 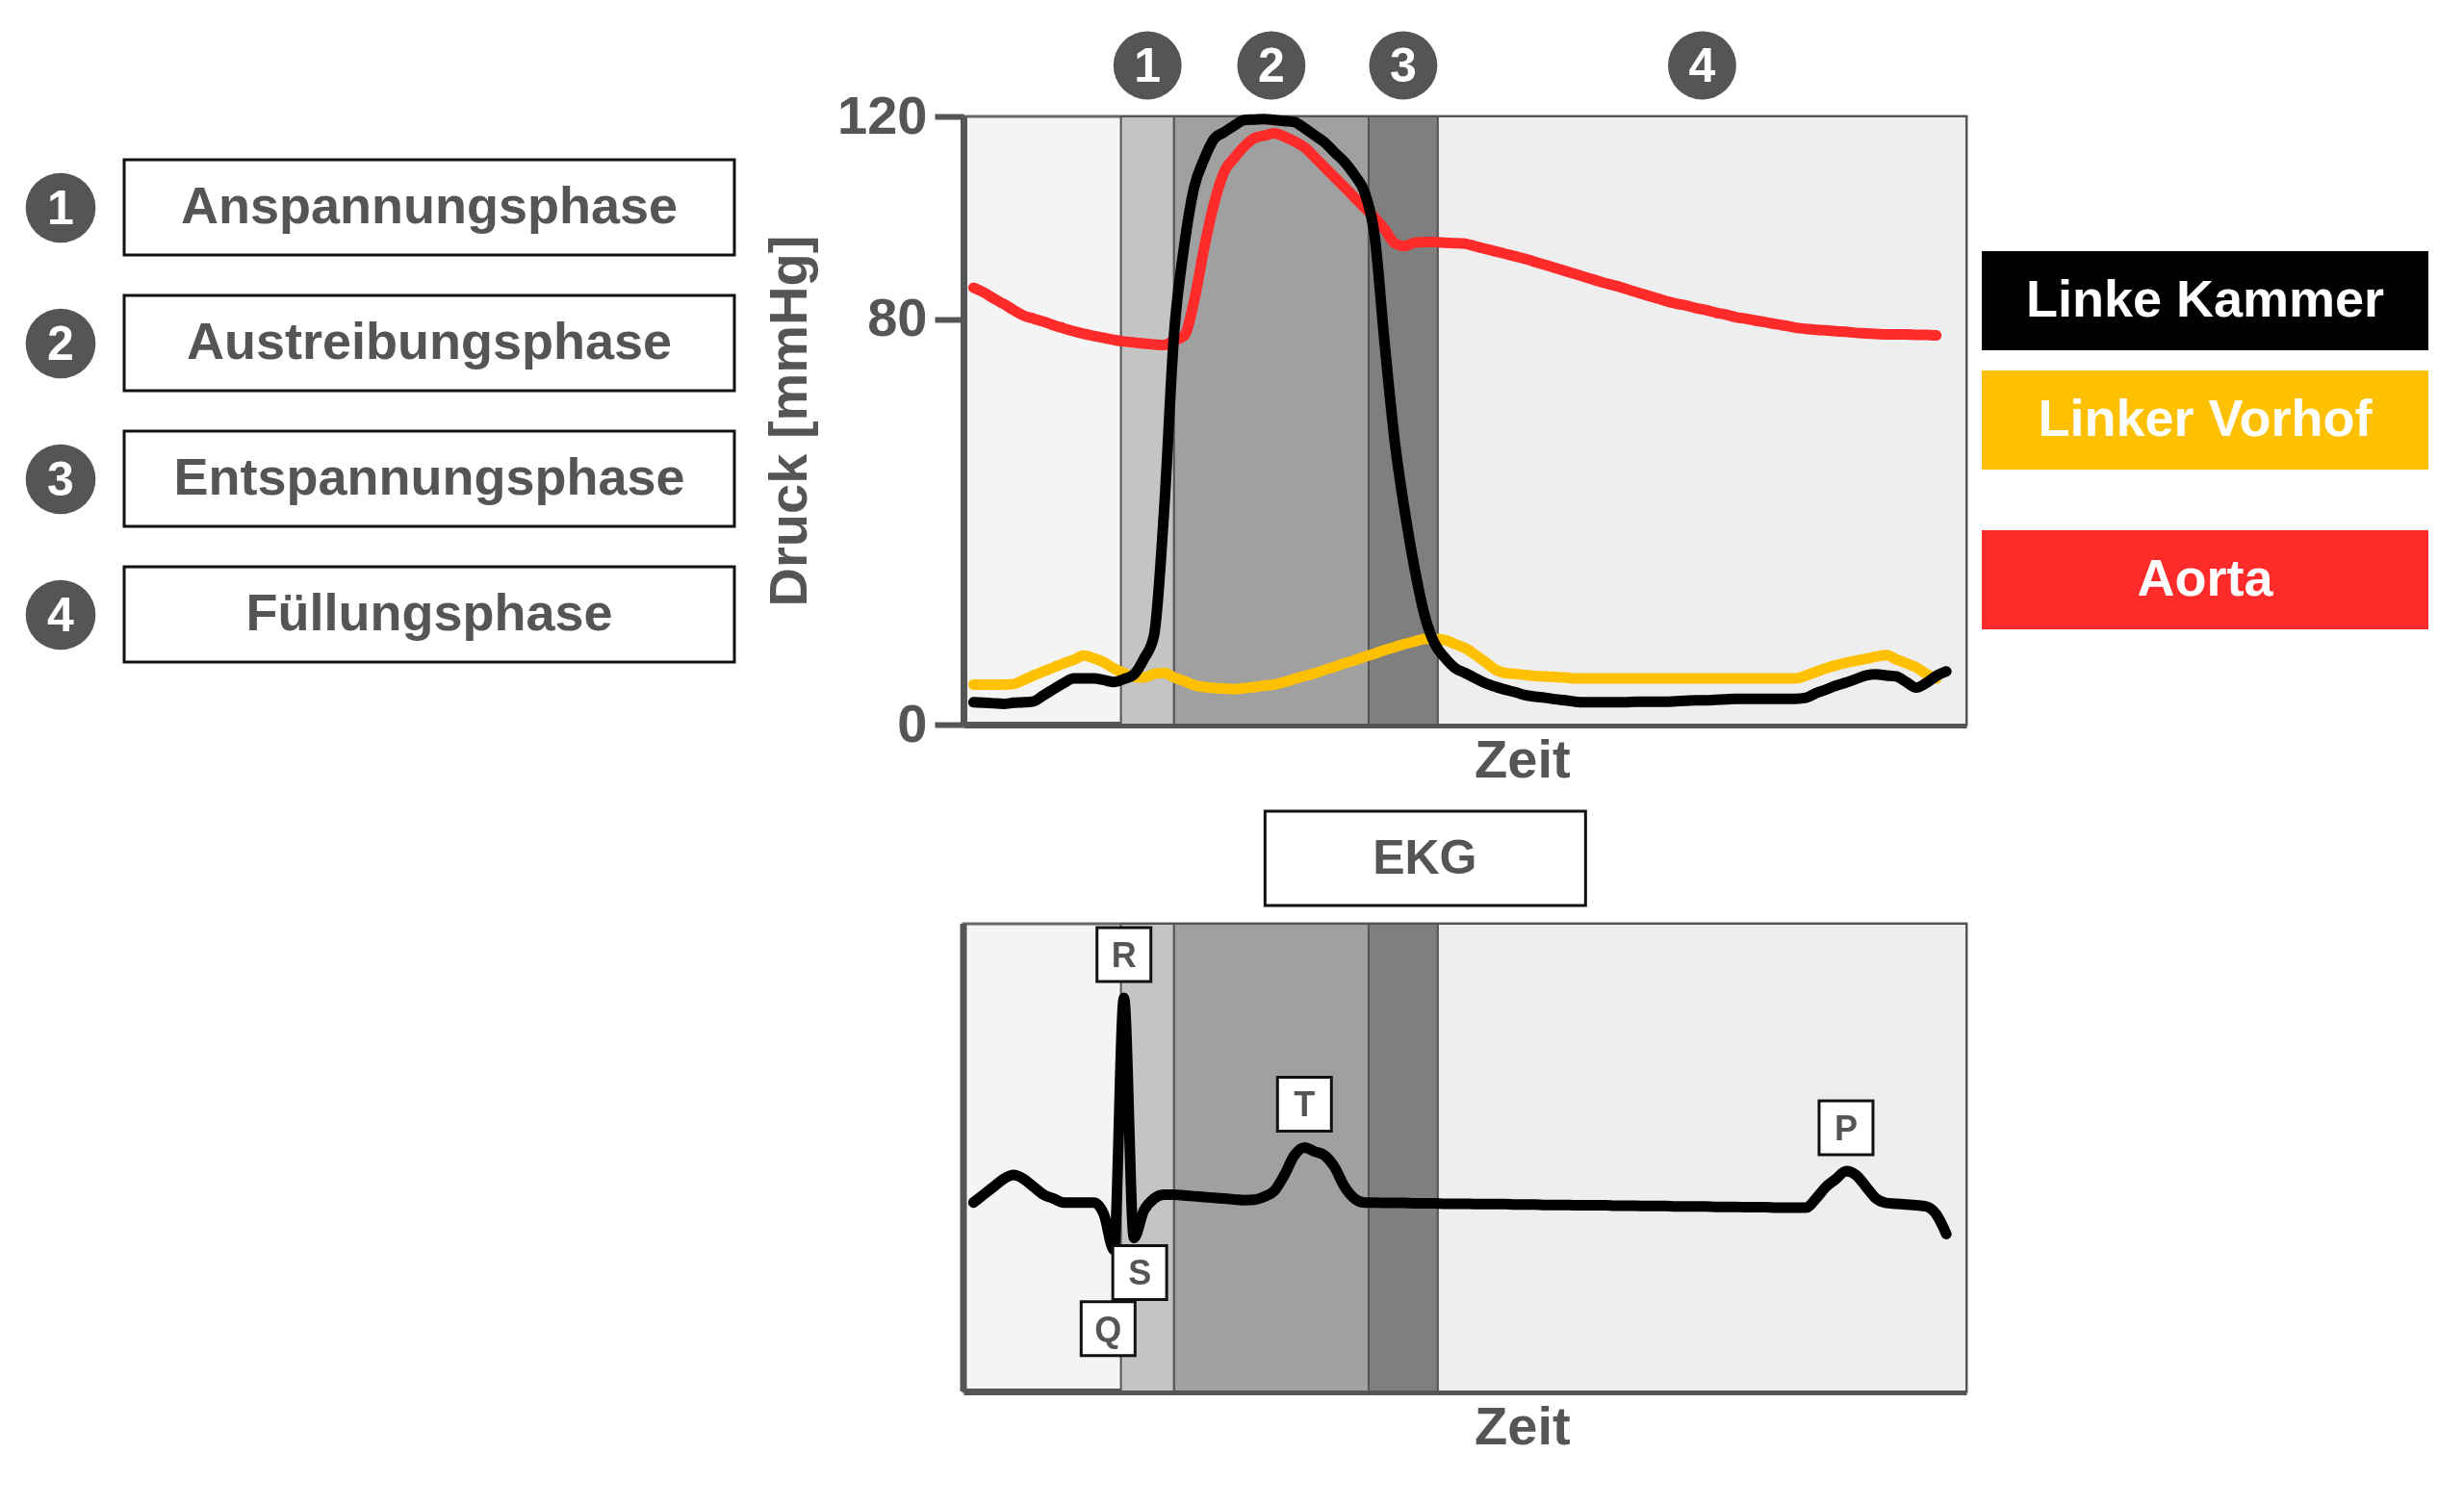 What do you see at coordinates (429, 205) in the screenshot?
I see `text: Anspannungsphase` at bounding box center [429, 205].